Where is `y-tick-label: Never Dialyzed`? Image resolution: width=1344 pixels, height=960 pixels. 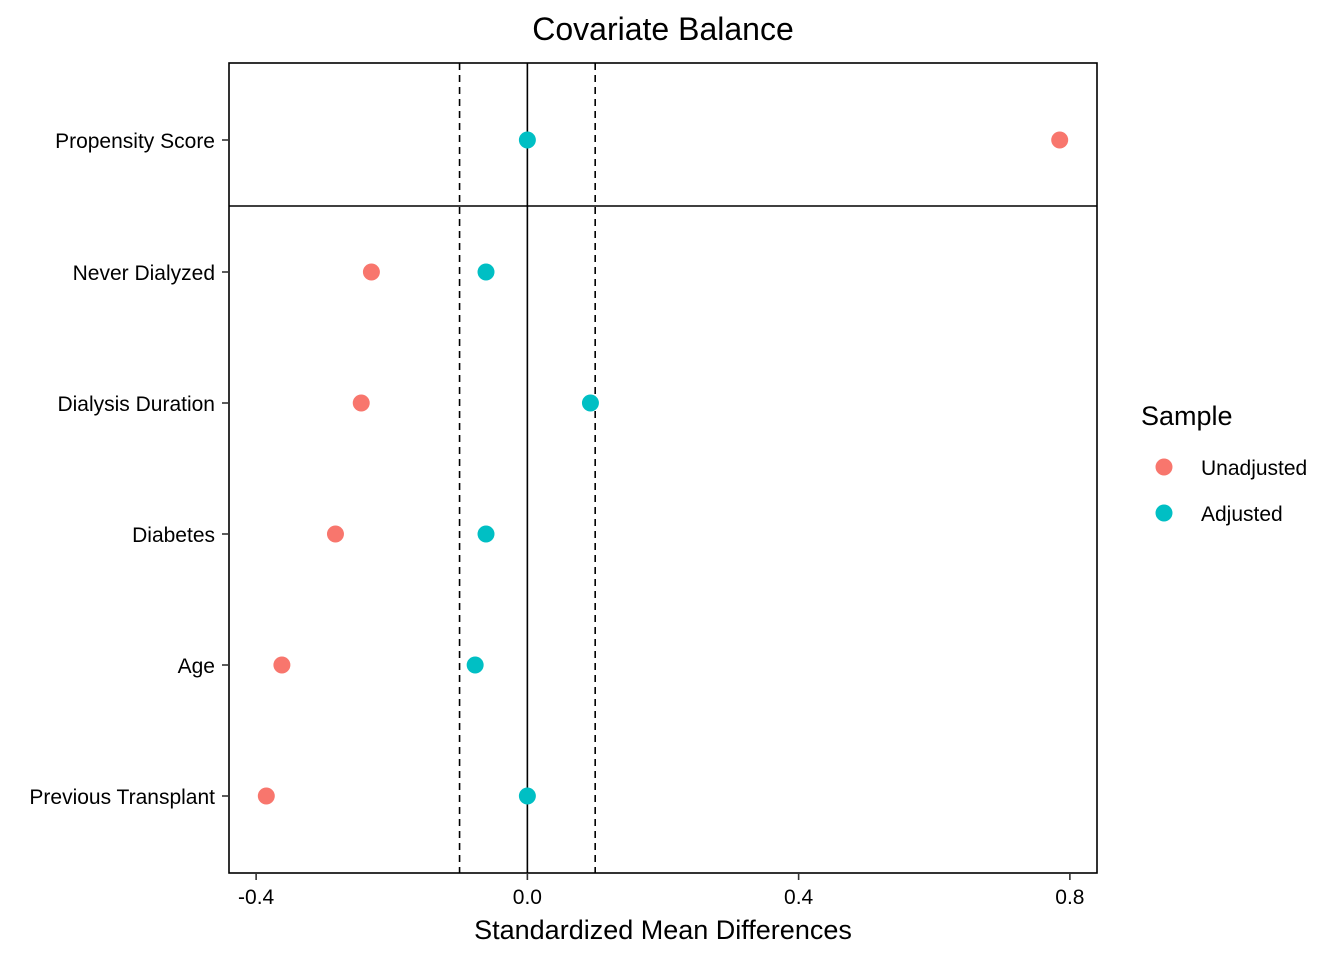 y-tick-label: Never Dialyzed is located at coordinates (144, 273).